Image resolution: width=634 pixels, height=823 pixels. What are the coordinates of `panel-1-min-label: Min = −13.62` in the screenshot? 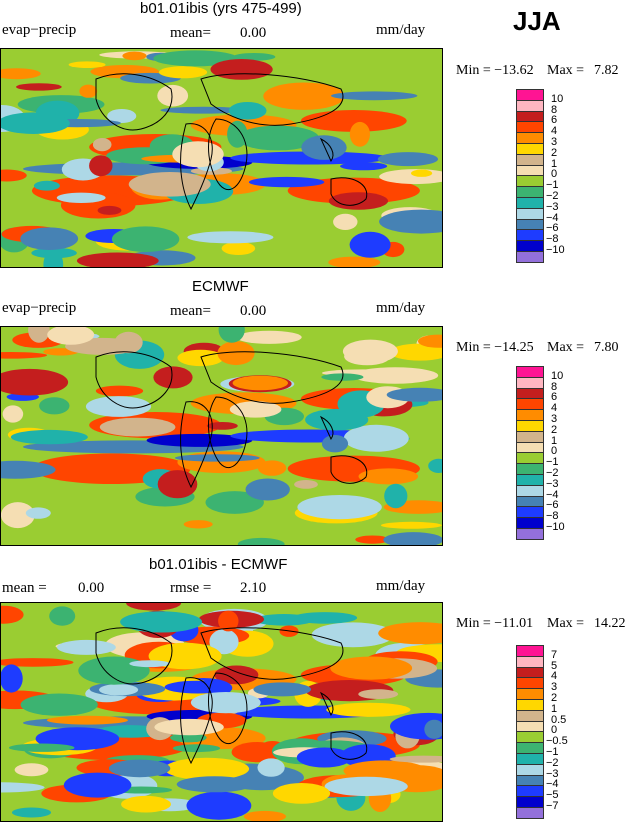 It's located at (495, 70).